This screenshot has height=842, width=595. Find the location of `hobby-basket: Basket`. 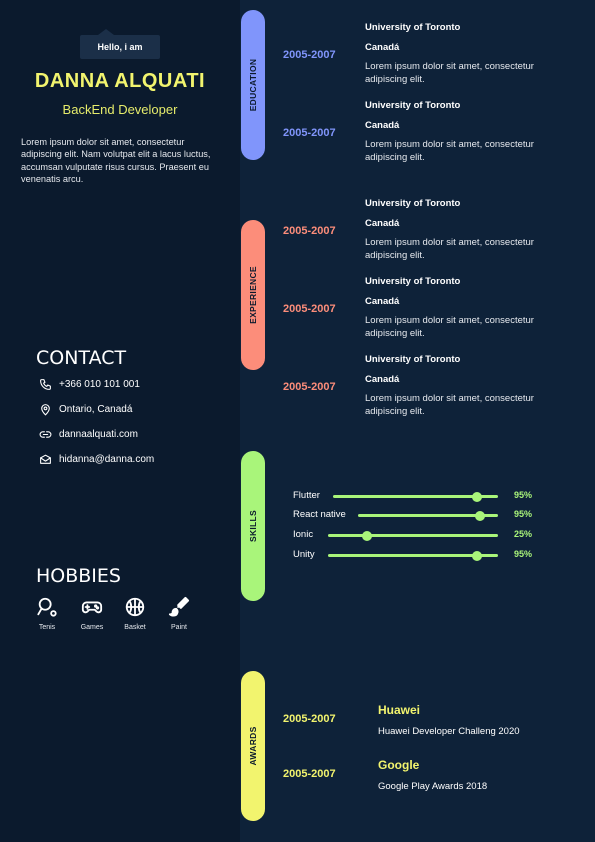

hobby-basket: Basket is located at coordinates (135, 613).